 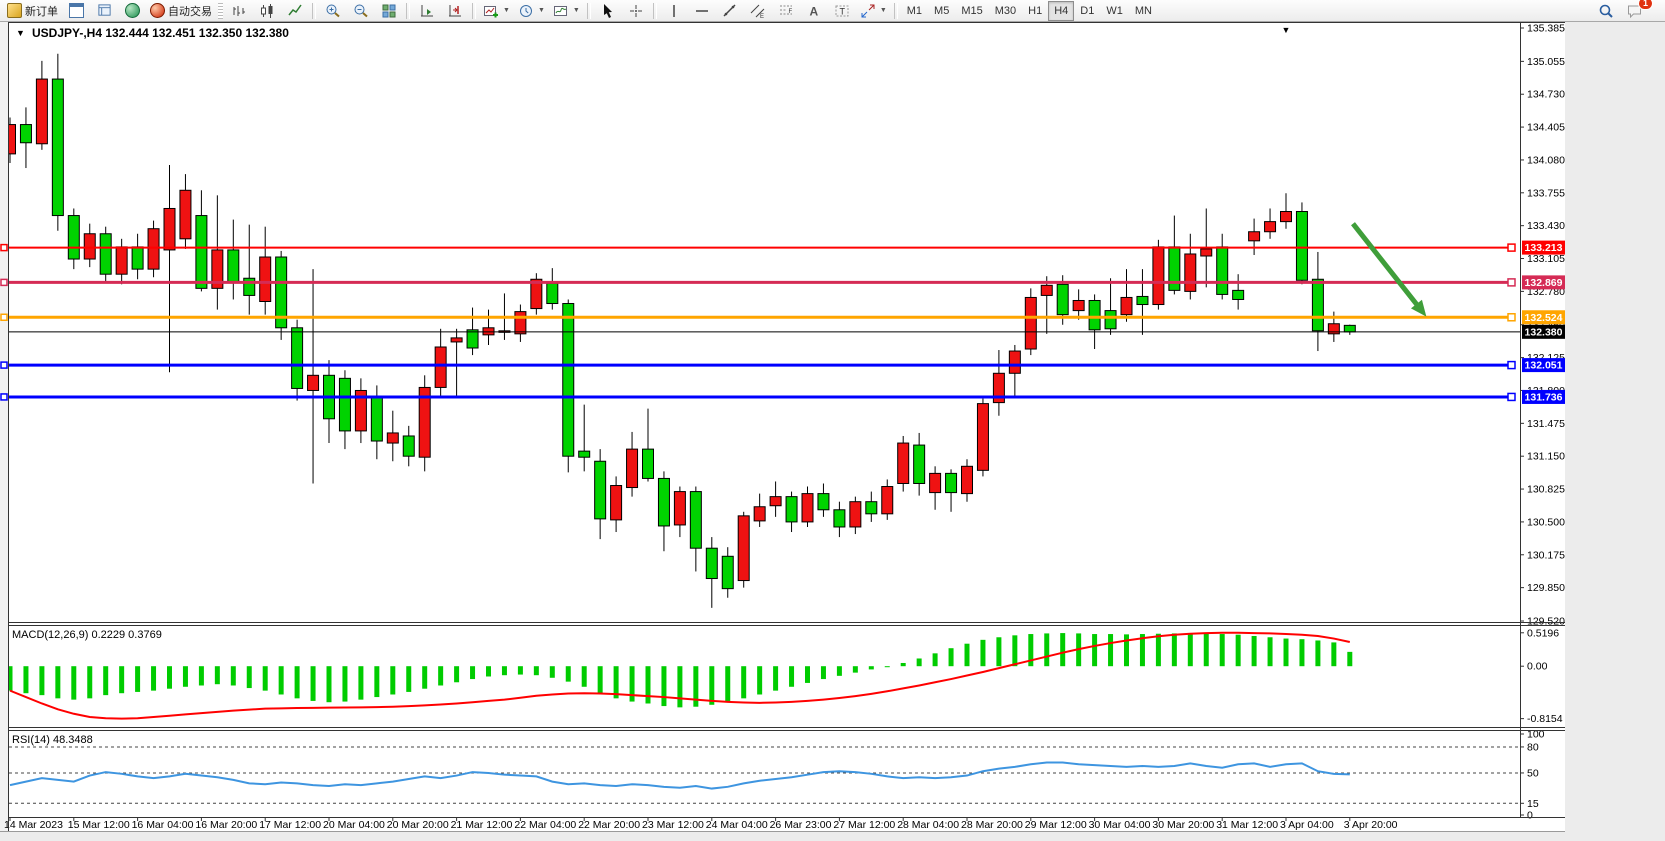 I want to click on auto-scroll-button, so click(x=427, y=11).